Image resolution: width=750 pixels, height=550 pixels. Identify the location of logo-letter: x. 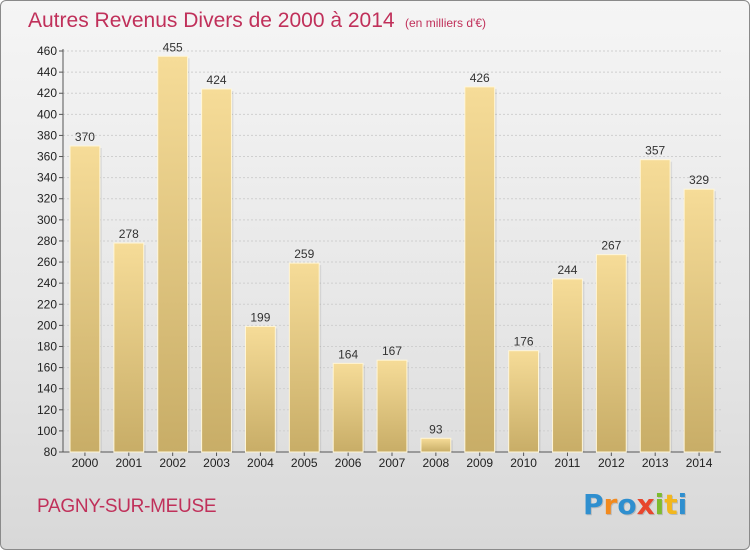
(645, 504).